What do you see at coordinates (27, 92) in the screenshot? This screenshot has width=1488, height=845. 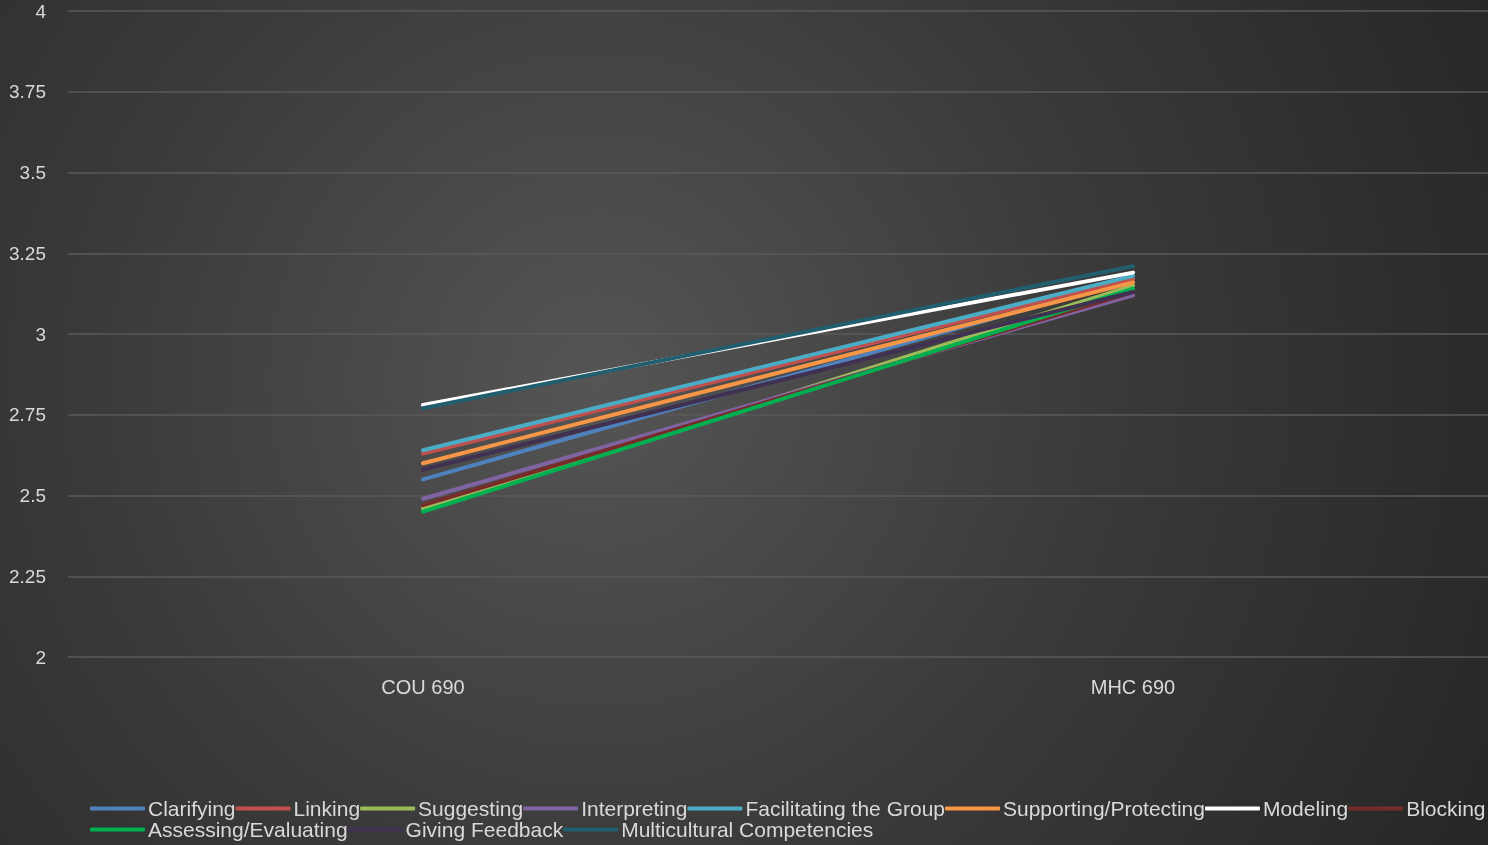 I see `y-tick-label: 3.75` at bounding box center [27, 92].